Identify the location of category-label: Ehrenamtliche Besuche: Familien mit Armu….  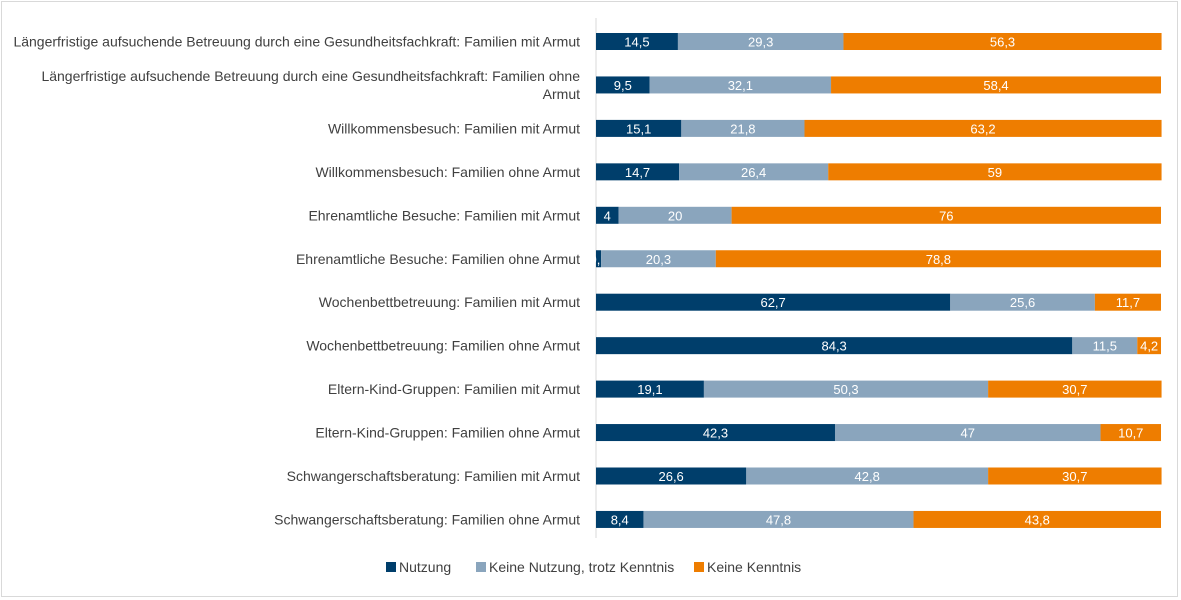
(444, 215).